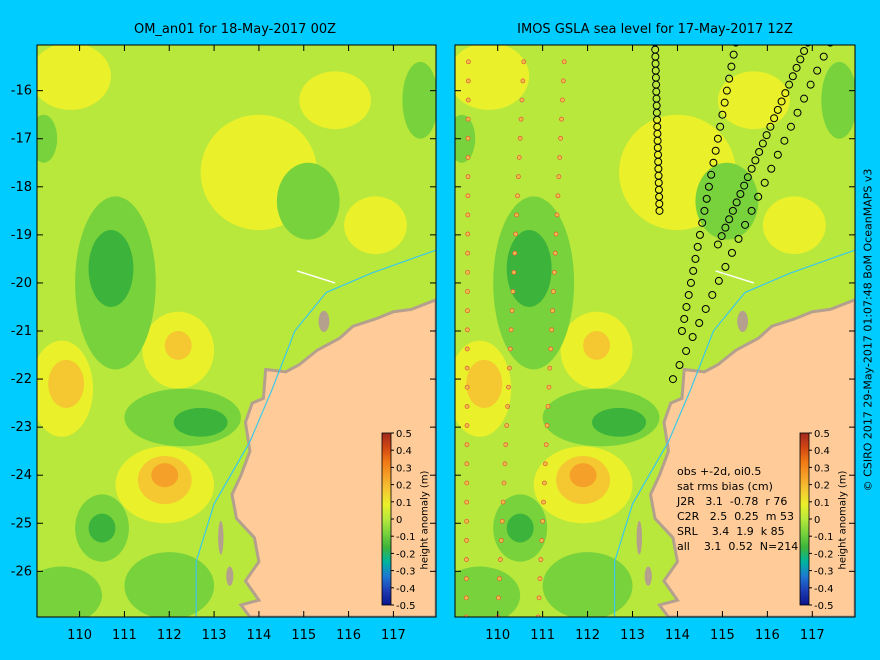 This screenshot has width=880, height=660. What do you see at coordinates (655, 29) in the screenshot?
I see `right-panel-title: IMOS GSLA sea level for 17-May-2017 12Z` at bounding box center [655, 29].